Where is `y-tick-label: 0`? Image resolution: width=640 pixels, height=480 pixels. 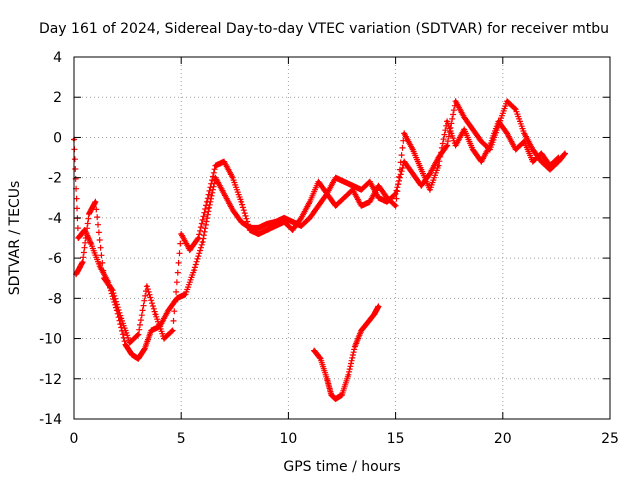
y-tick-label: 0 is located at coordinates (57, 138).